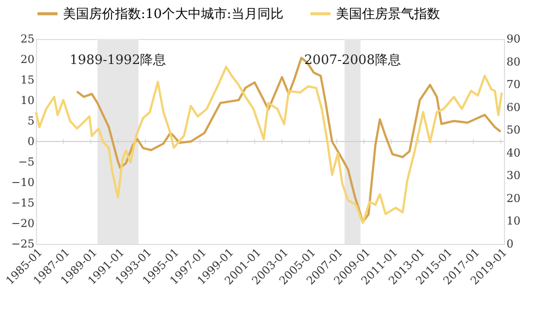 The image size is (538, 314). I want to click on y-tick-label: −20, so click(22, 223).